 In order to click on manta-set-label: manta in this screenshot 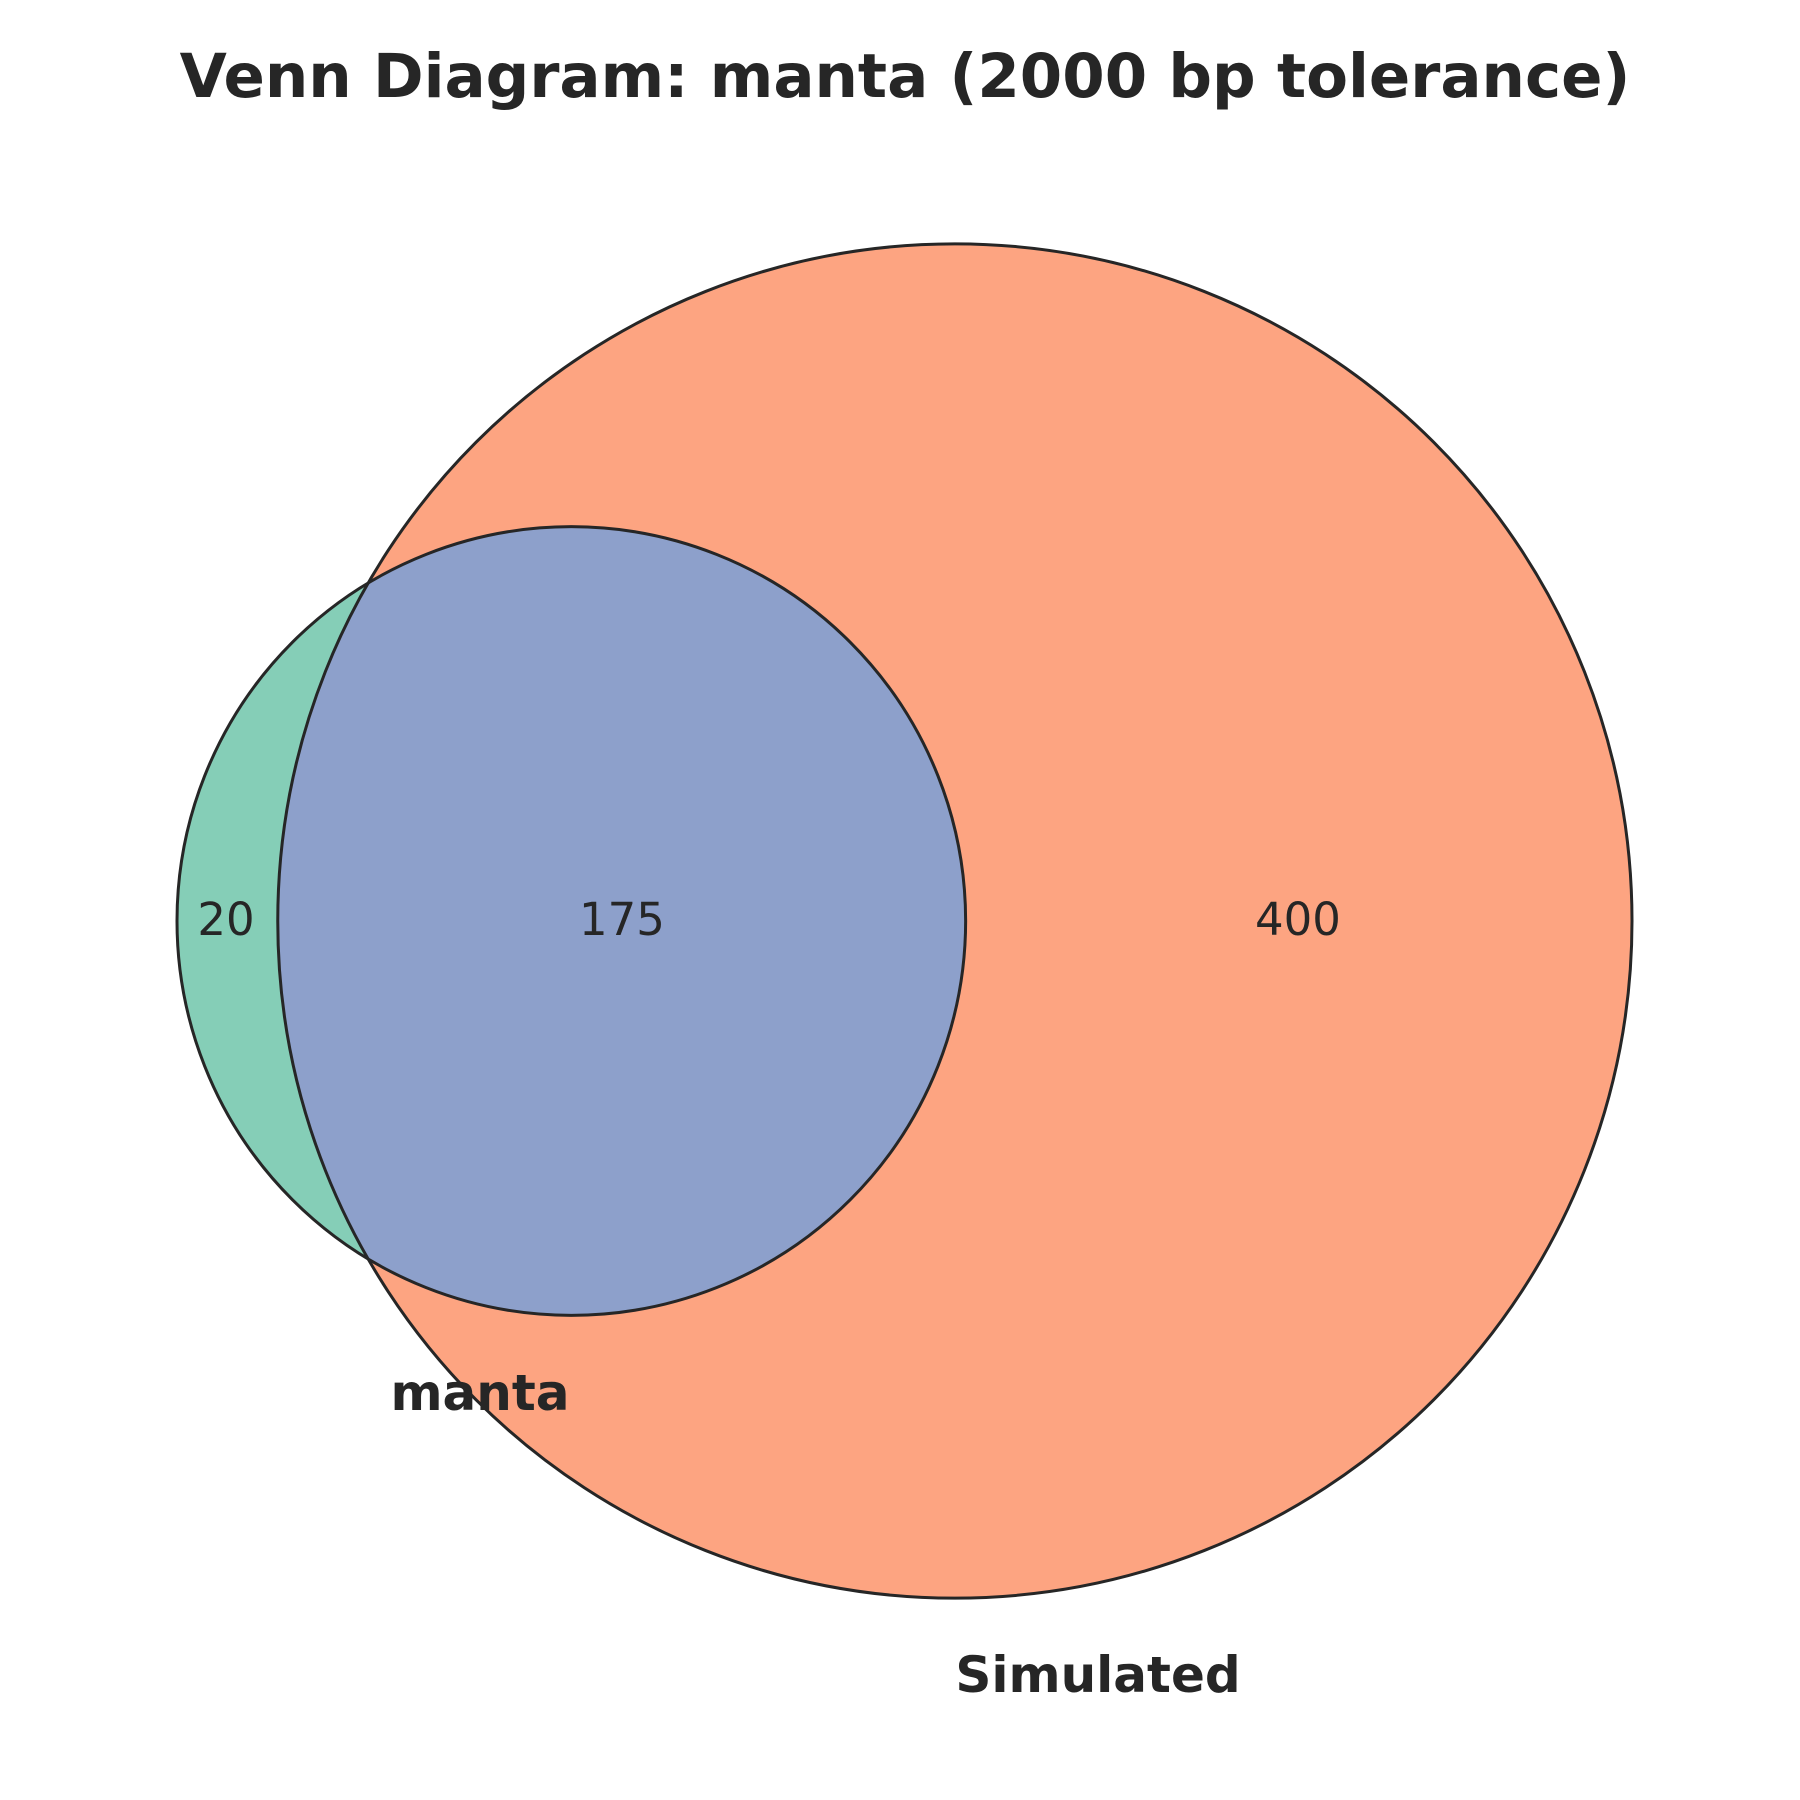, I will do `click(479, 1393)`.